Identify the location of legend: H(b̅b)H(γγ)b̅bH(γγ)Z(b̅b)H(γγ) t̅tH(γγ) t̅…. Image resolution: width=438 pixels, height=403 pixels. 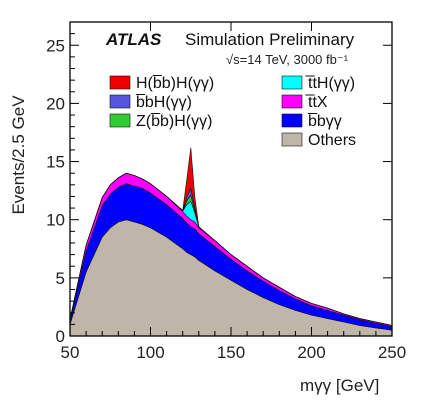
(232, 111).